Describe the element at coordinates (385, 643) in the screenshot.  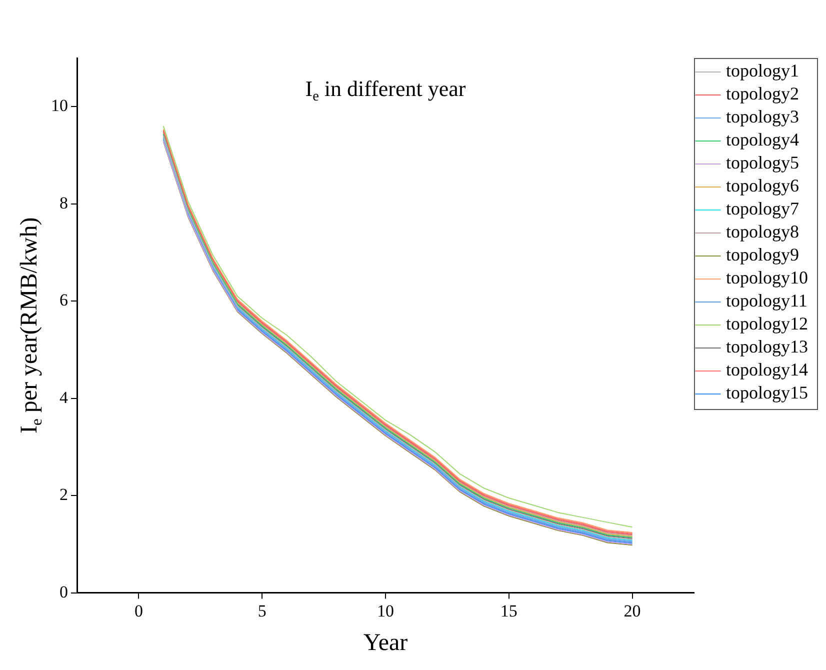
I see `x-axis-title: Year` at that location.